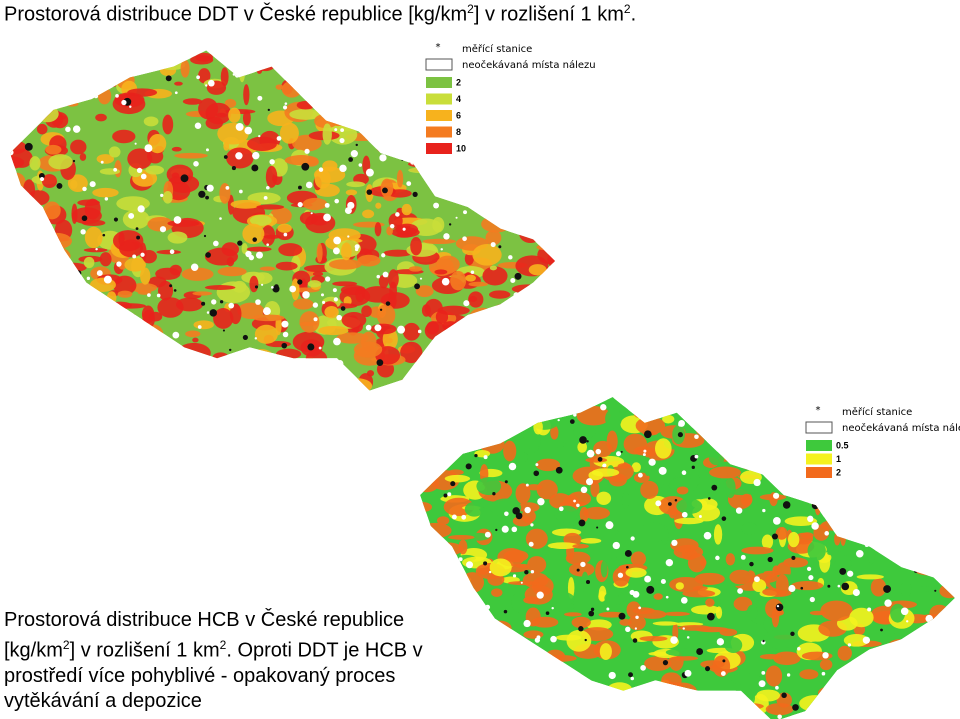 This screenshot has height=719, width=960. What do you see at coordinates (838, 459) in the screenshot?
I see `legend-label: 1` at bounding box center [838, 459].